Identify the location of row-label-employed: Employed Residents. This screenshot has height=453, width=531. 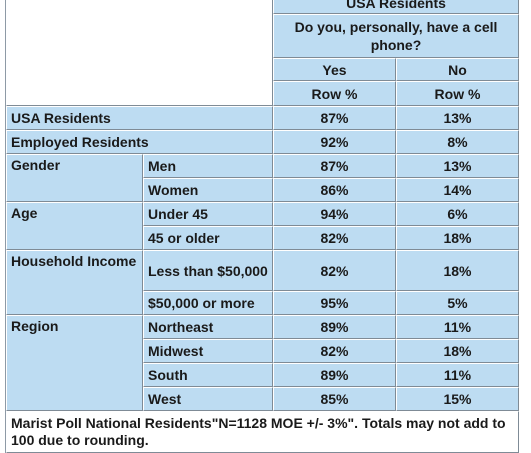
(139, 142).